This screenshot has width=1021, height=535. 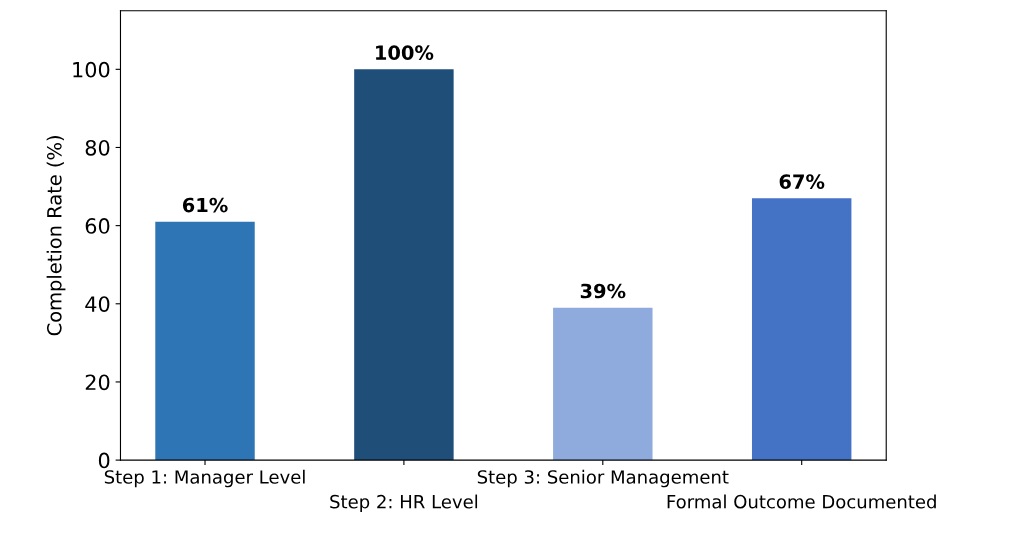 What do you see at coordinates (97, 304) in the screenshot?
I see `y-tick-label: 40` at bounding box center [97, 304].